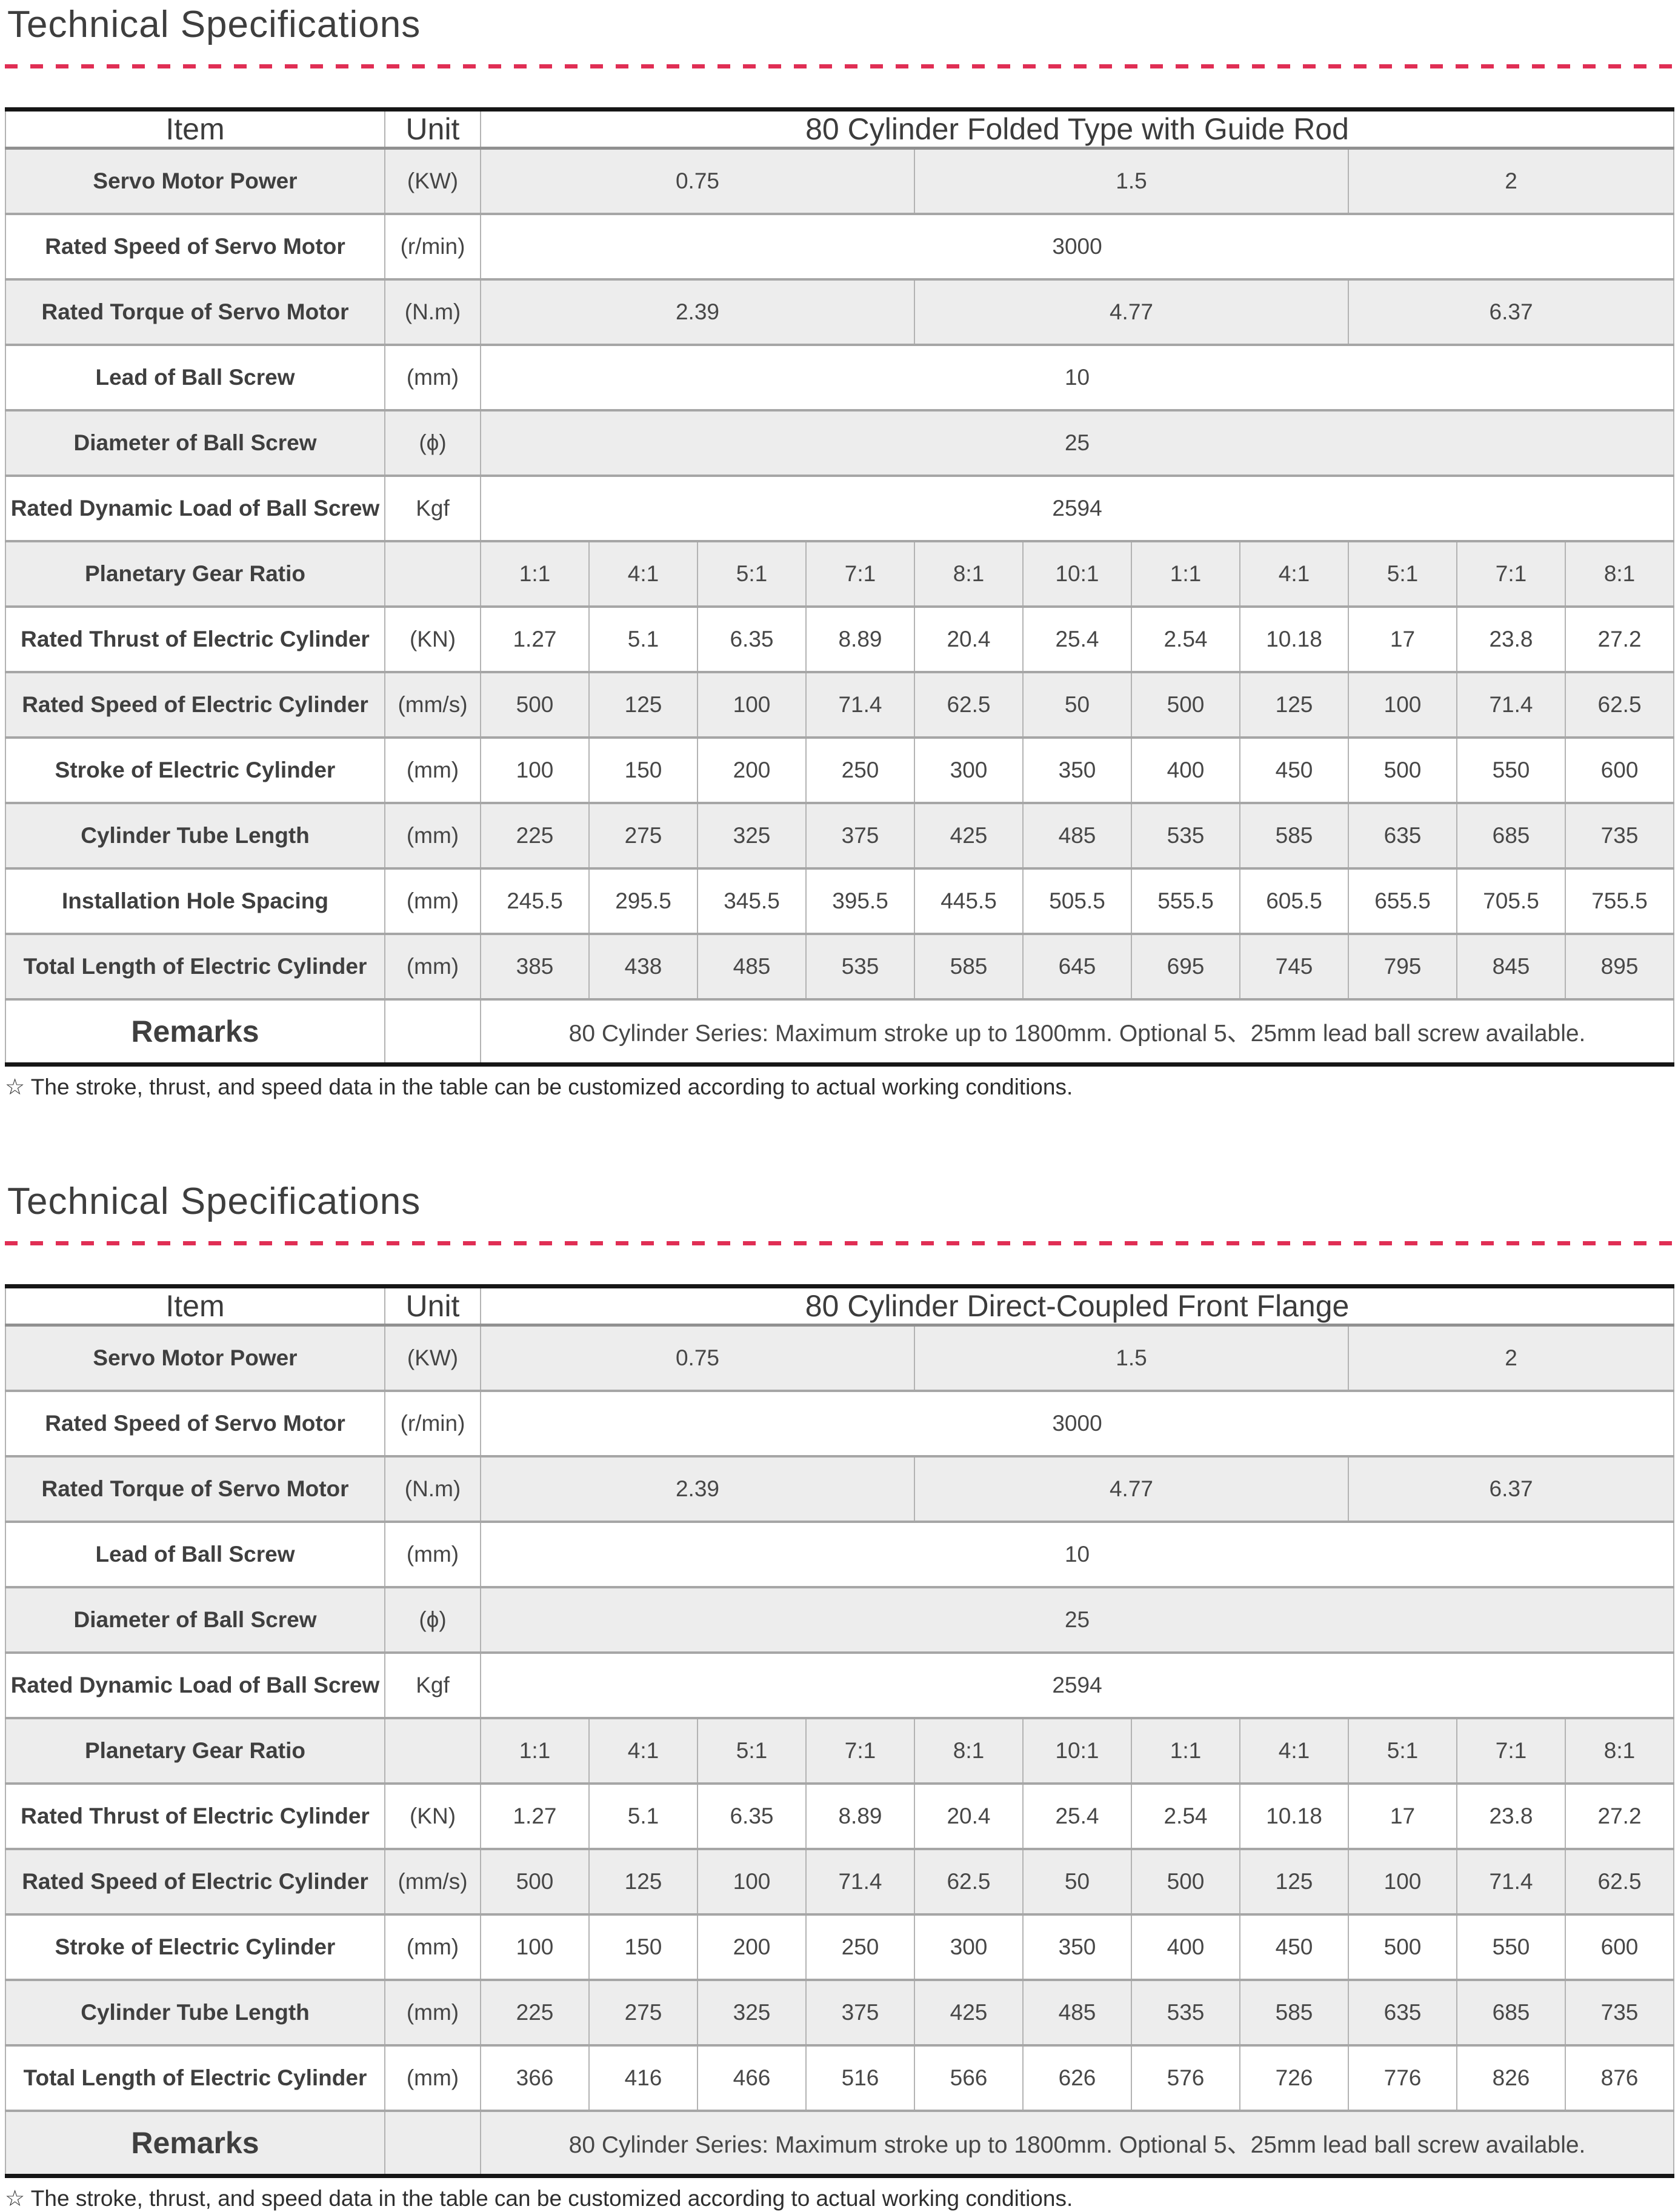 Image resolution: width=1678 pixels, height=2212 pixels. Describe the element at coordinates (195, 902) in the screenshot. I see `row-label-cell: Installation Hole Spacing` at that location.